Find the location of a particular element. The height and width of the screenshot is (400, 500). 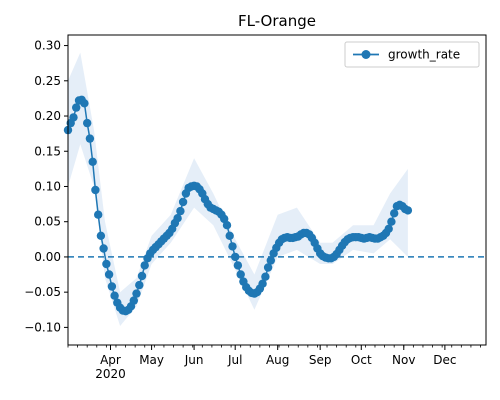

y-tick-label: 0.30 is located at coordinates (47, 46).